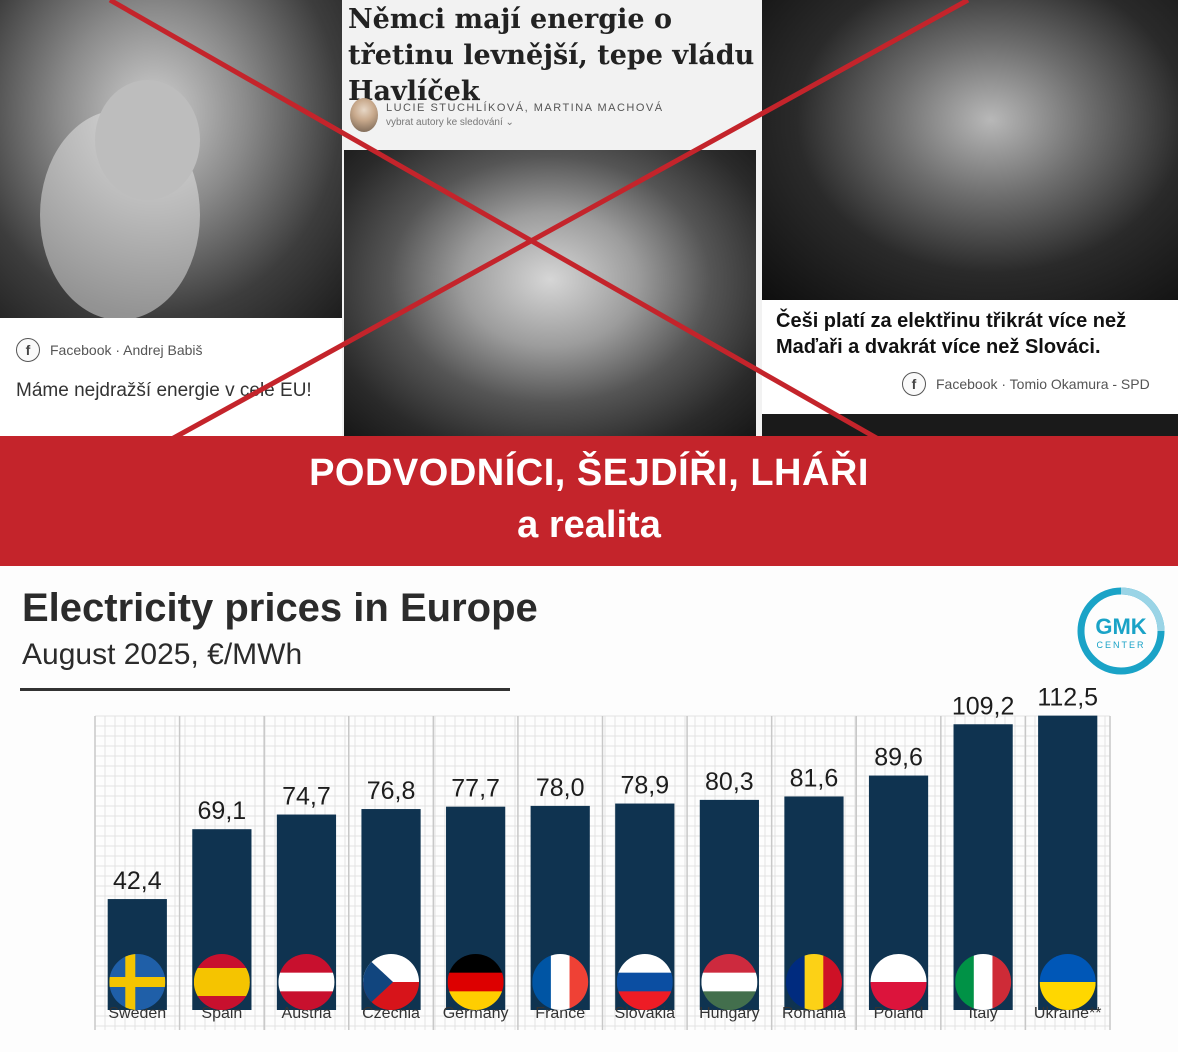 Image resolution: width=1178 pixels, height=1052 pixels. I want to click on bar-value-label: 78,9, so click(644, 786).